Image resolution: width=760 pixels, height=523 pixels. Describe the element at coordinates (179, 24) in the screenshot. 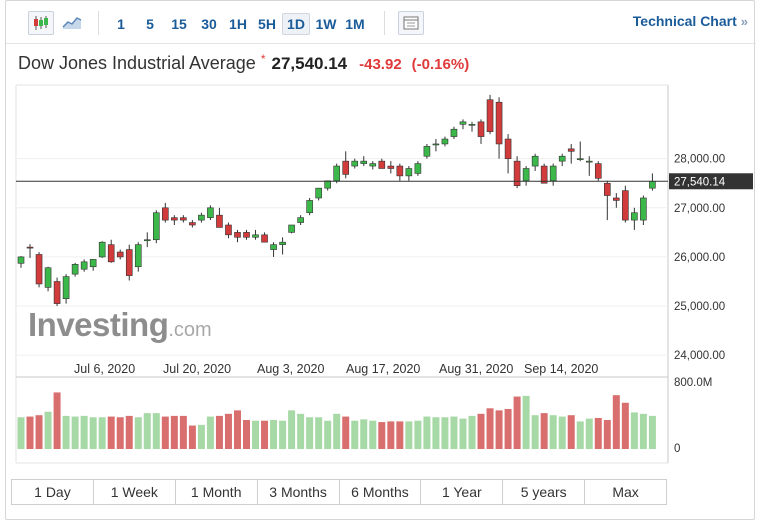

I see `timeframe-15min: 15` at that location.